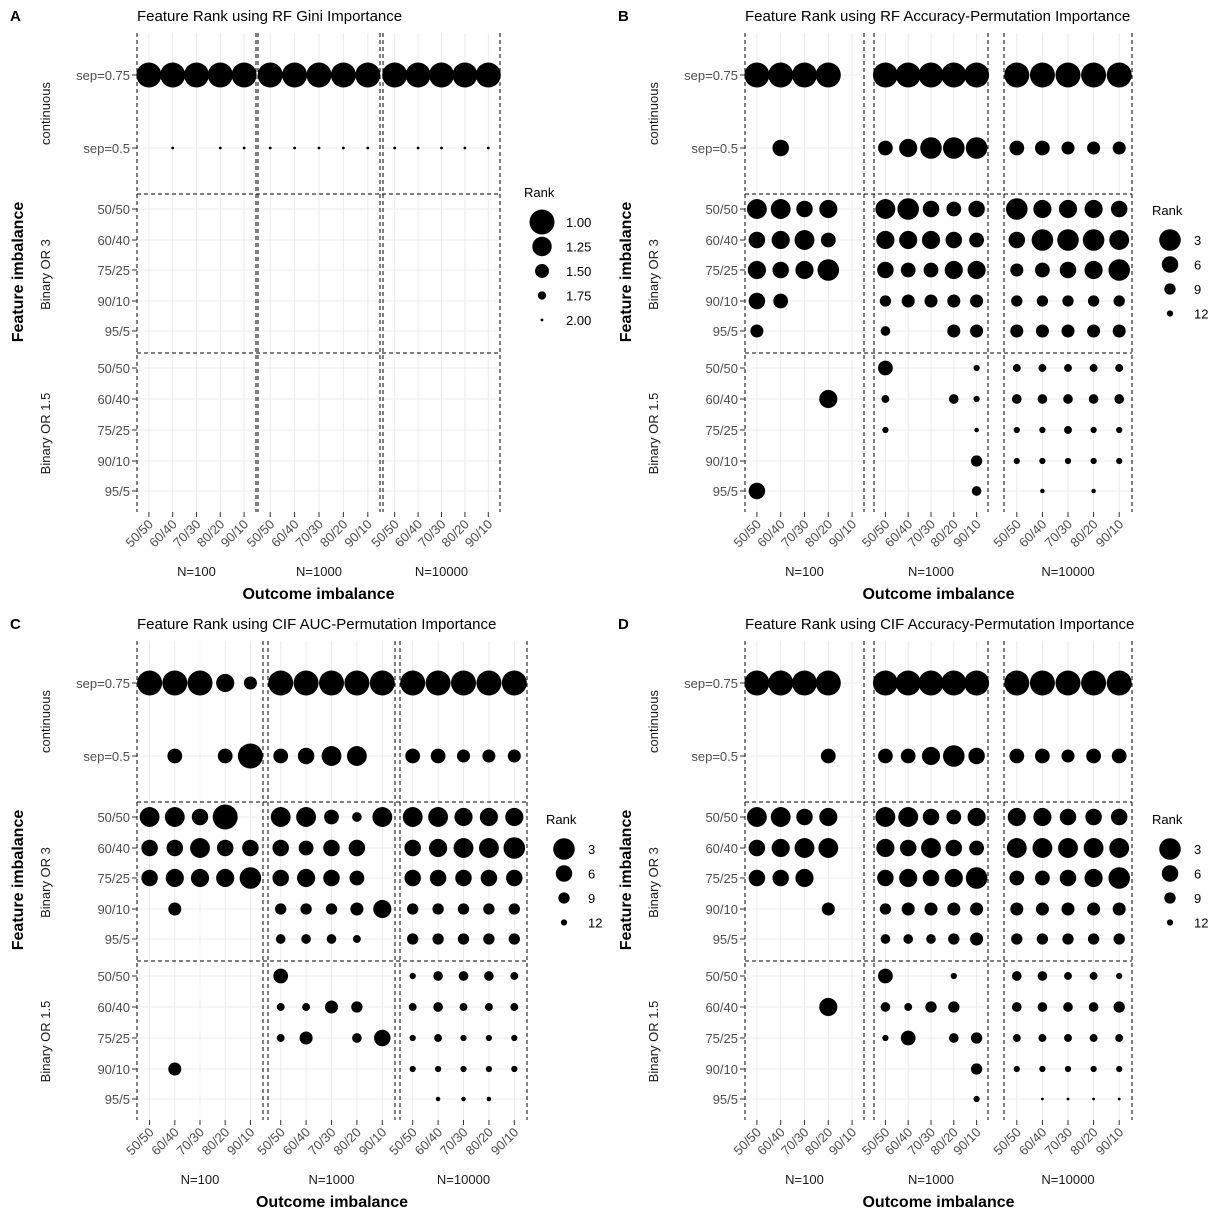  What do you see at coordinates (938, 594) in the screenshot?
I see `x-axis-title: Outcome imbalance` at bounding box center [938, 594].